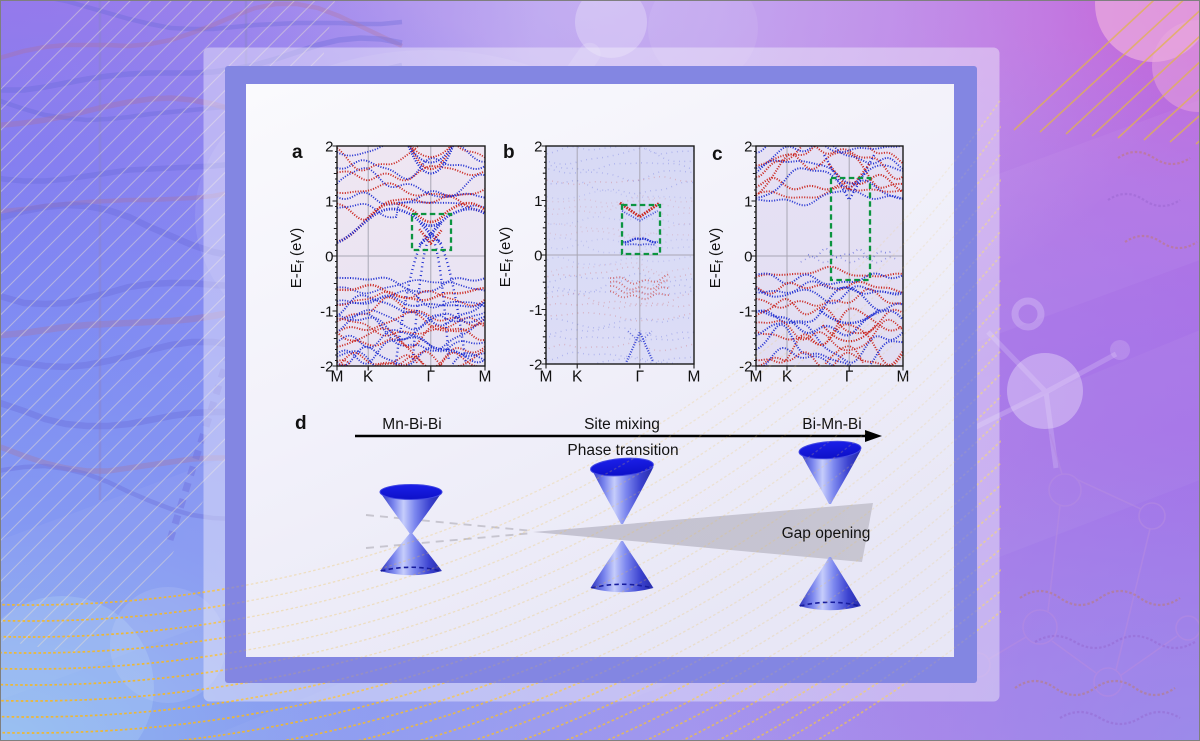 The image size is (1200, 741). I want to click on svg-text: Phase transition, so click(622, 450).